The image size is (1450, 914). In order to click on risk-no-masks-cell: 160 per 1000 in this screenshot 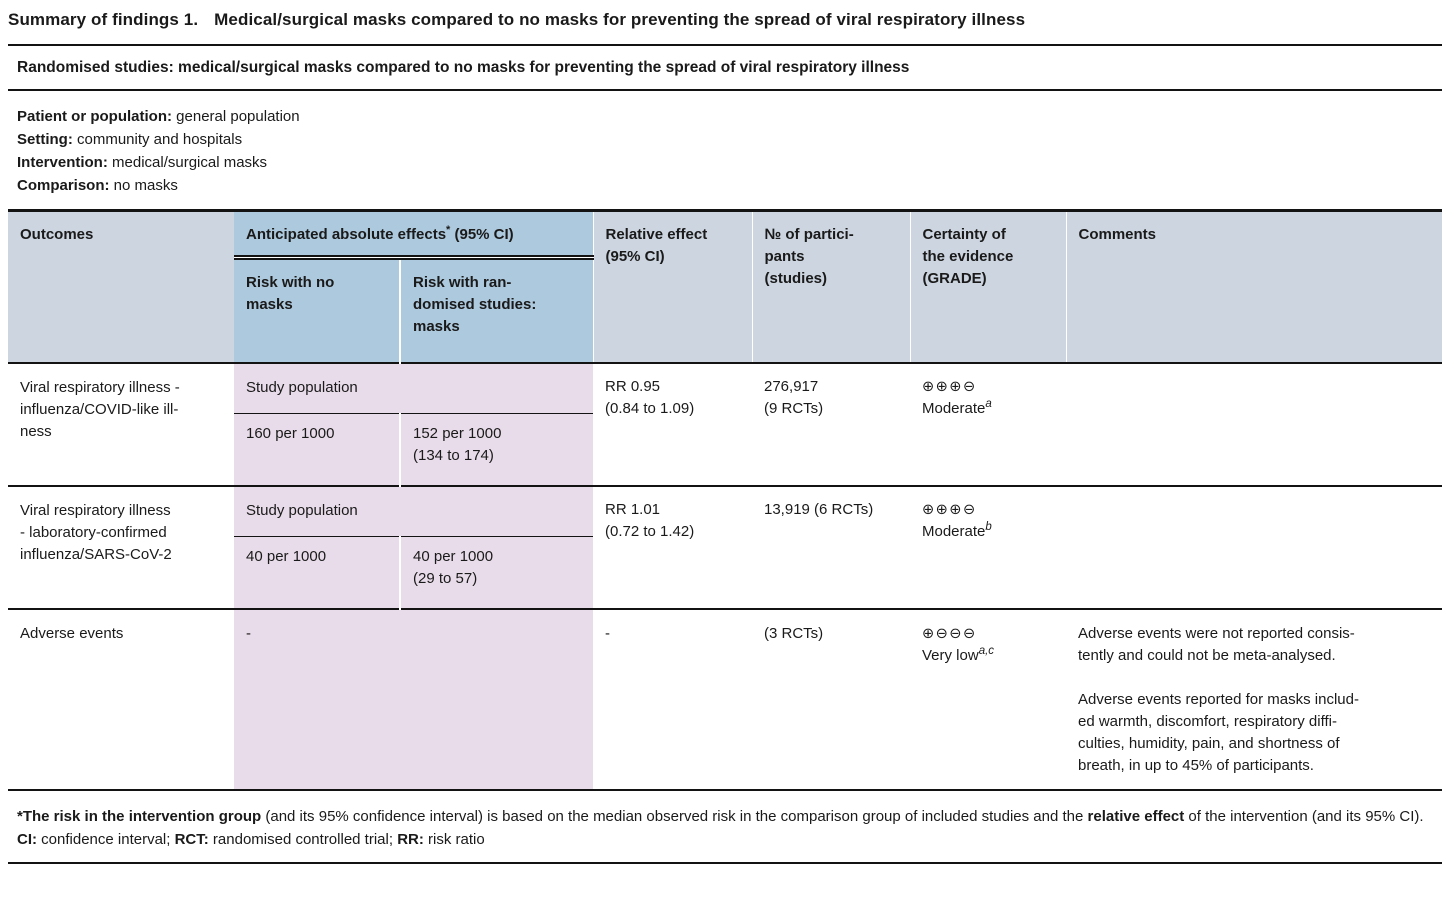, I will do `click(317, 449)`.